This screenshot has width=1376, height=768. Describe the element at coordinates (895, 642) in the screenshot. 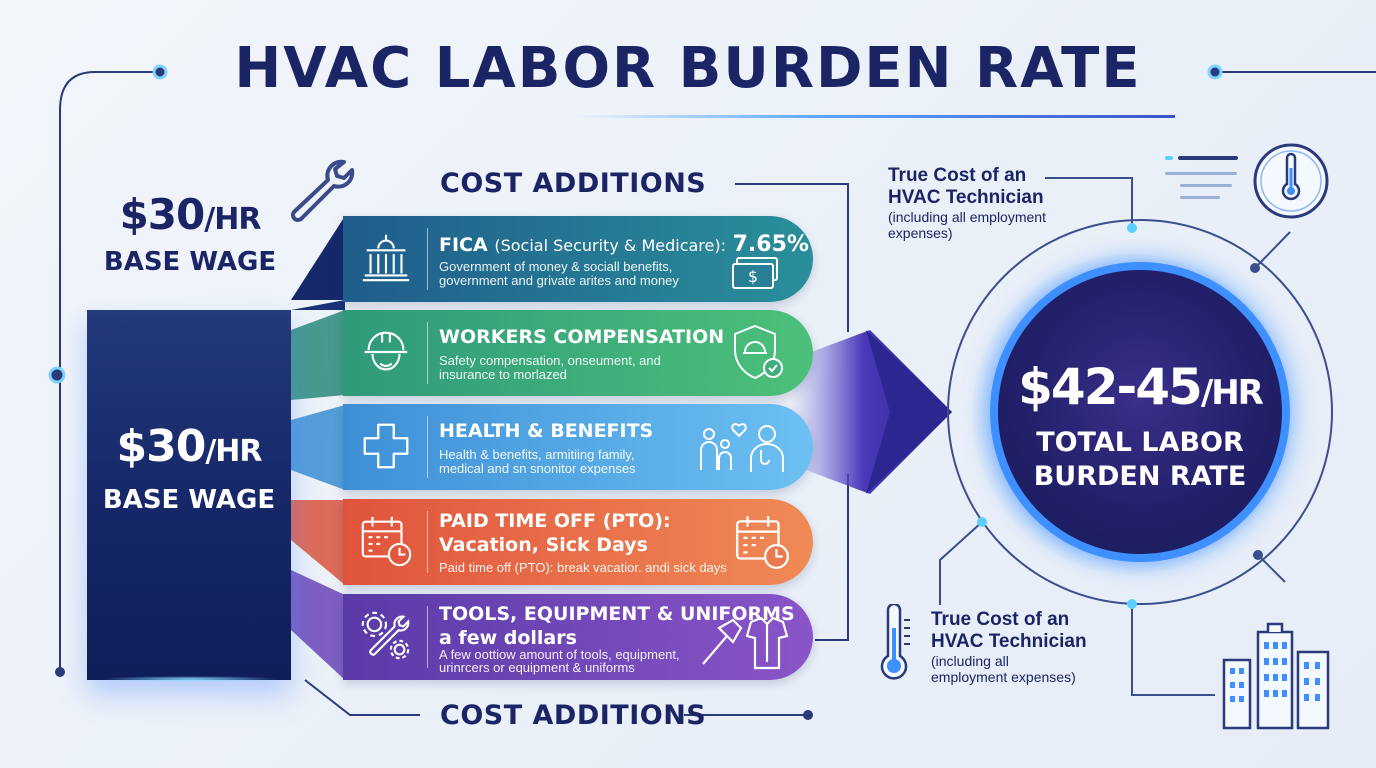

I see `thermometer-icon` at that location.